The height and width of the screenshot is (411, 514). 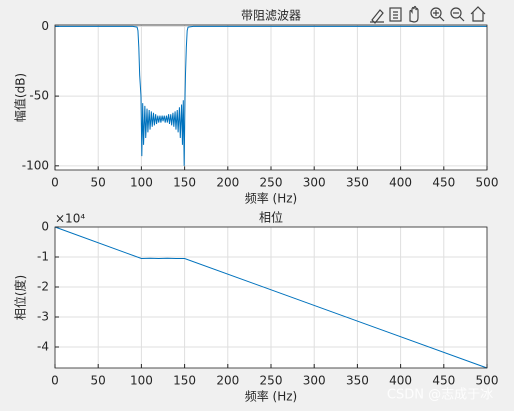 What do you see at coordinates (20, 97) in the screenshot?
I see `y-axis-label: 幅值(dB)` at bounding box center [20, 97].